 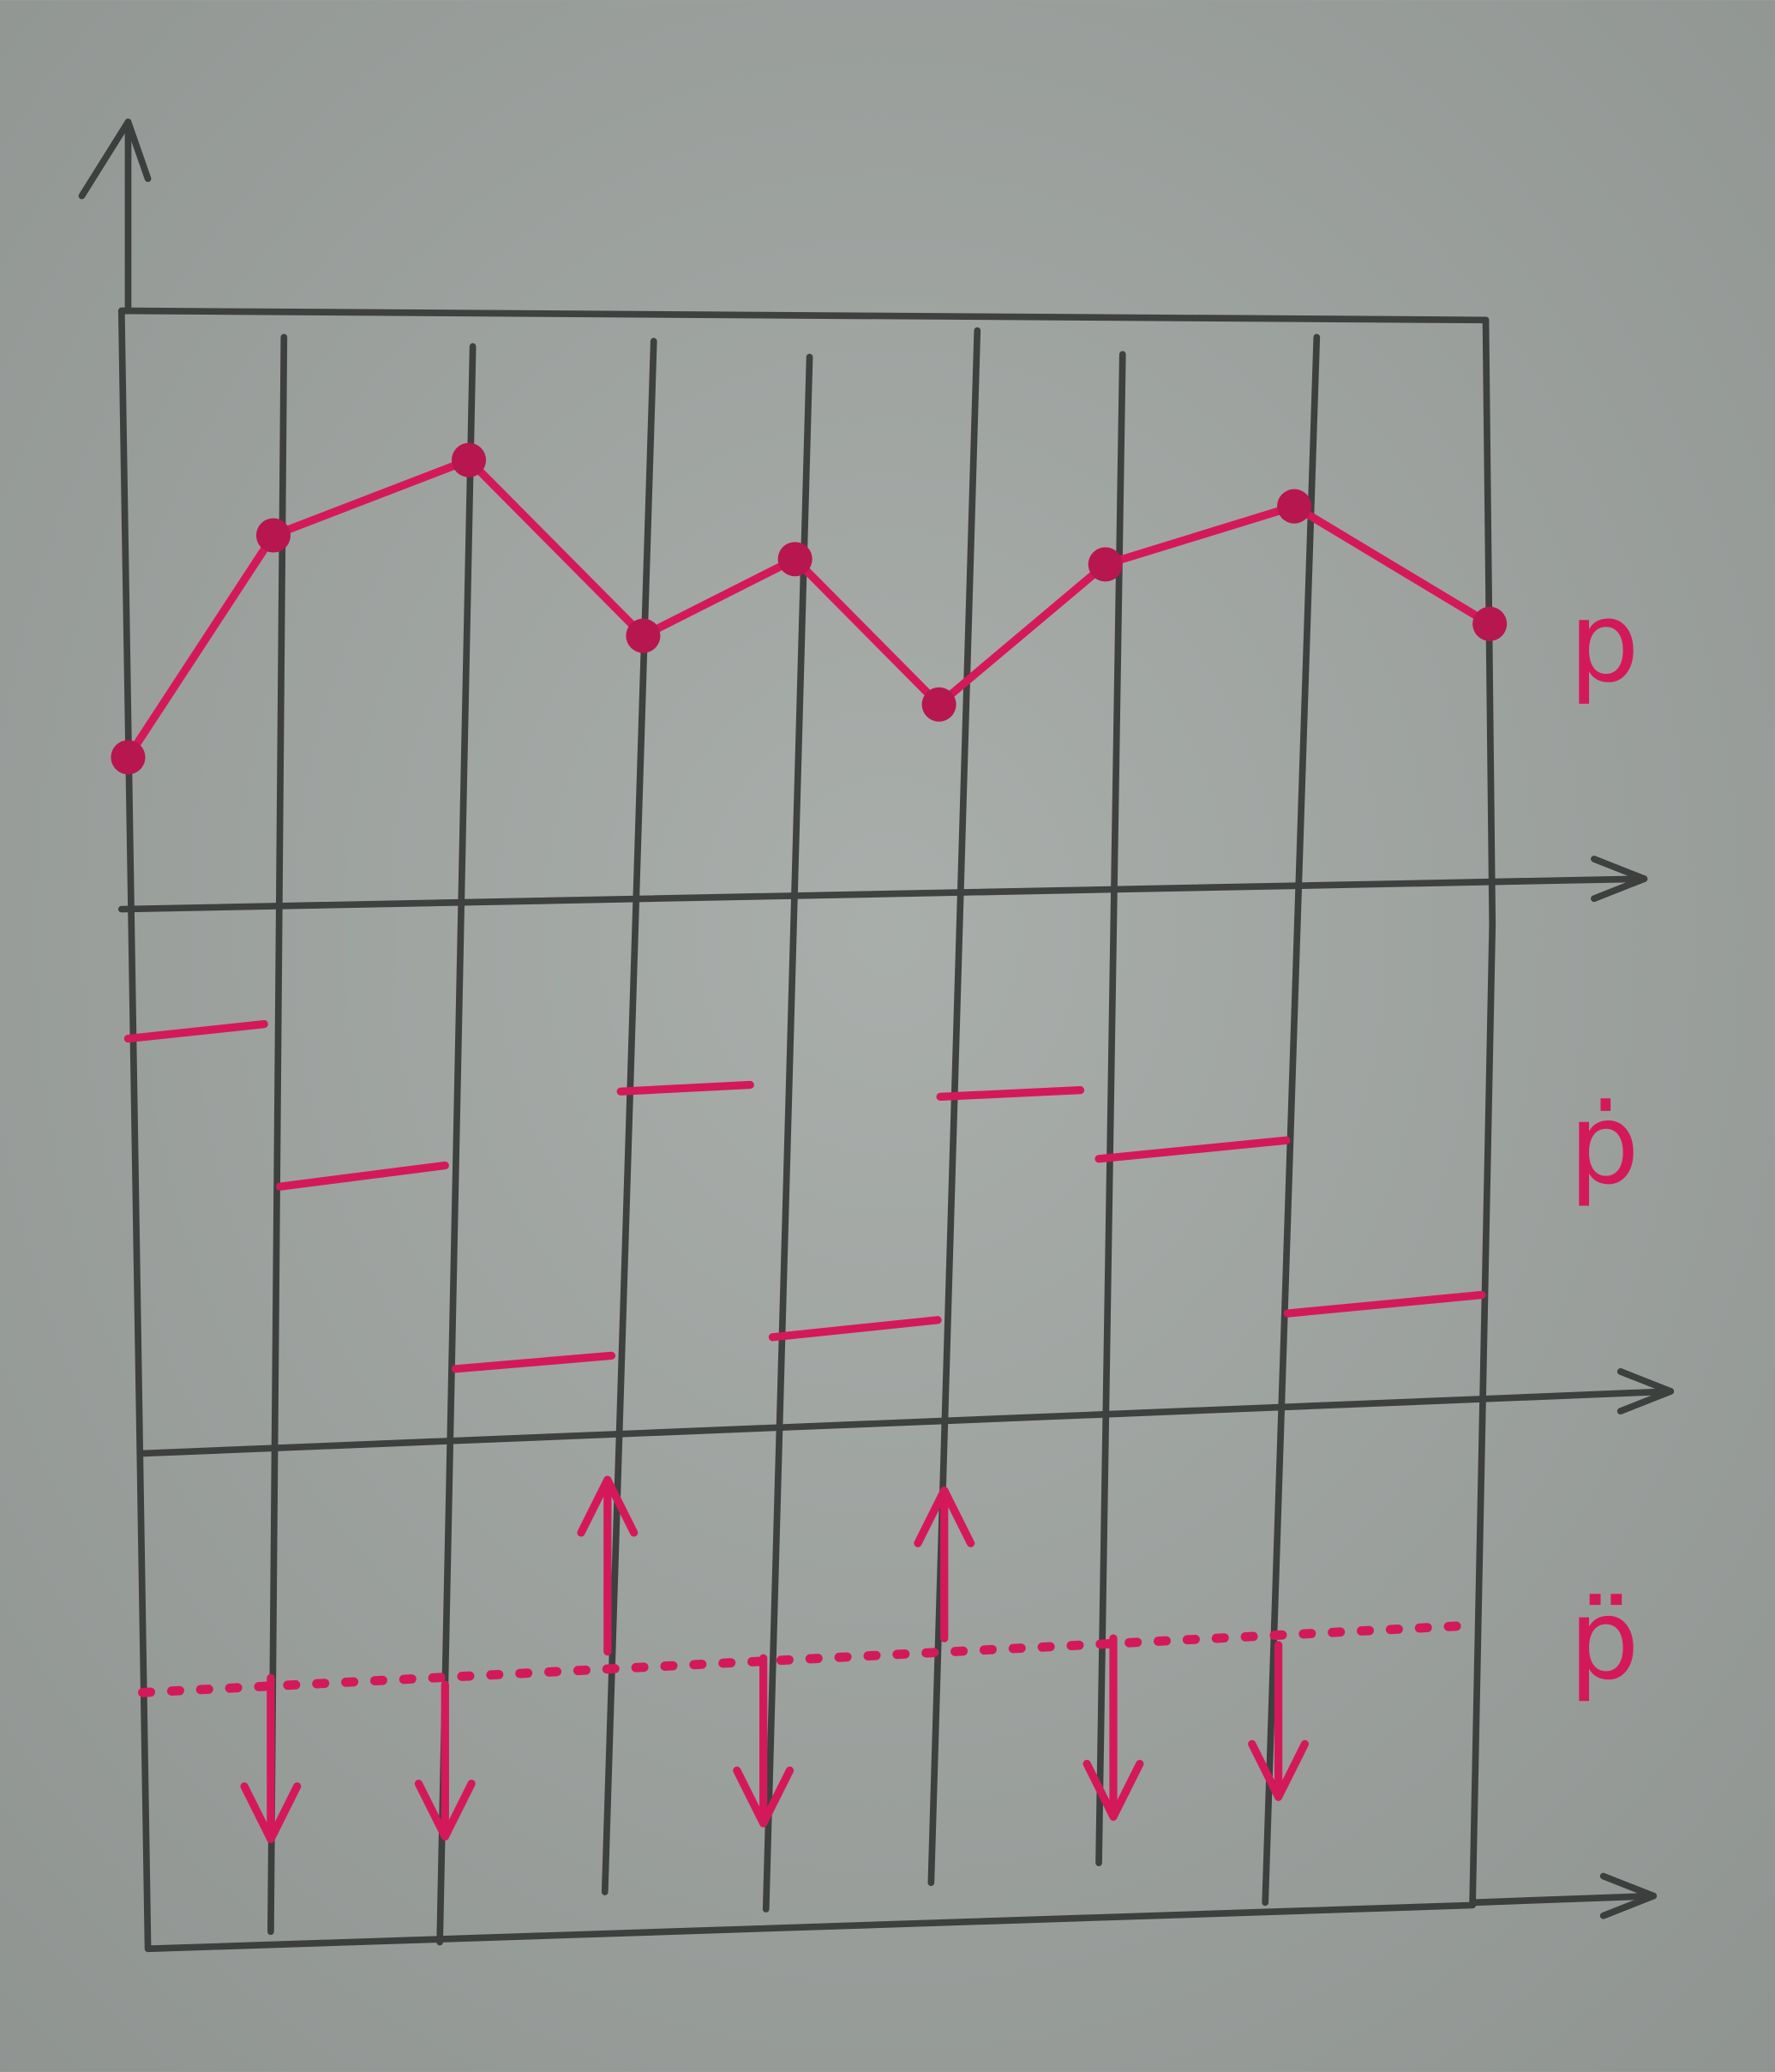 I want to click on velocity-label: ṗ, so click(x=1604, y=1145).